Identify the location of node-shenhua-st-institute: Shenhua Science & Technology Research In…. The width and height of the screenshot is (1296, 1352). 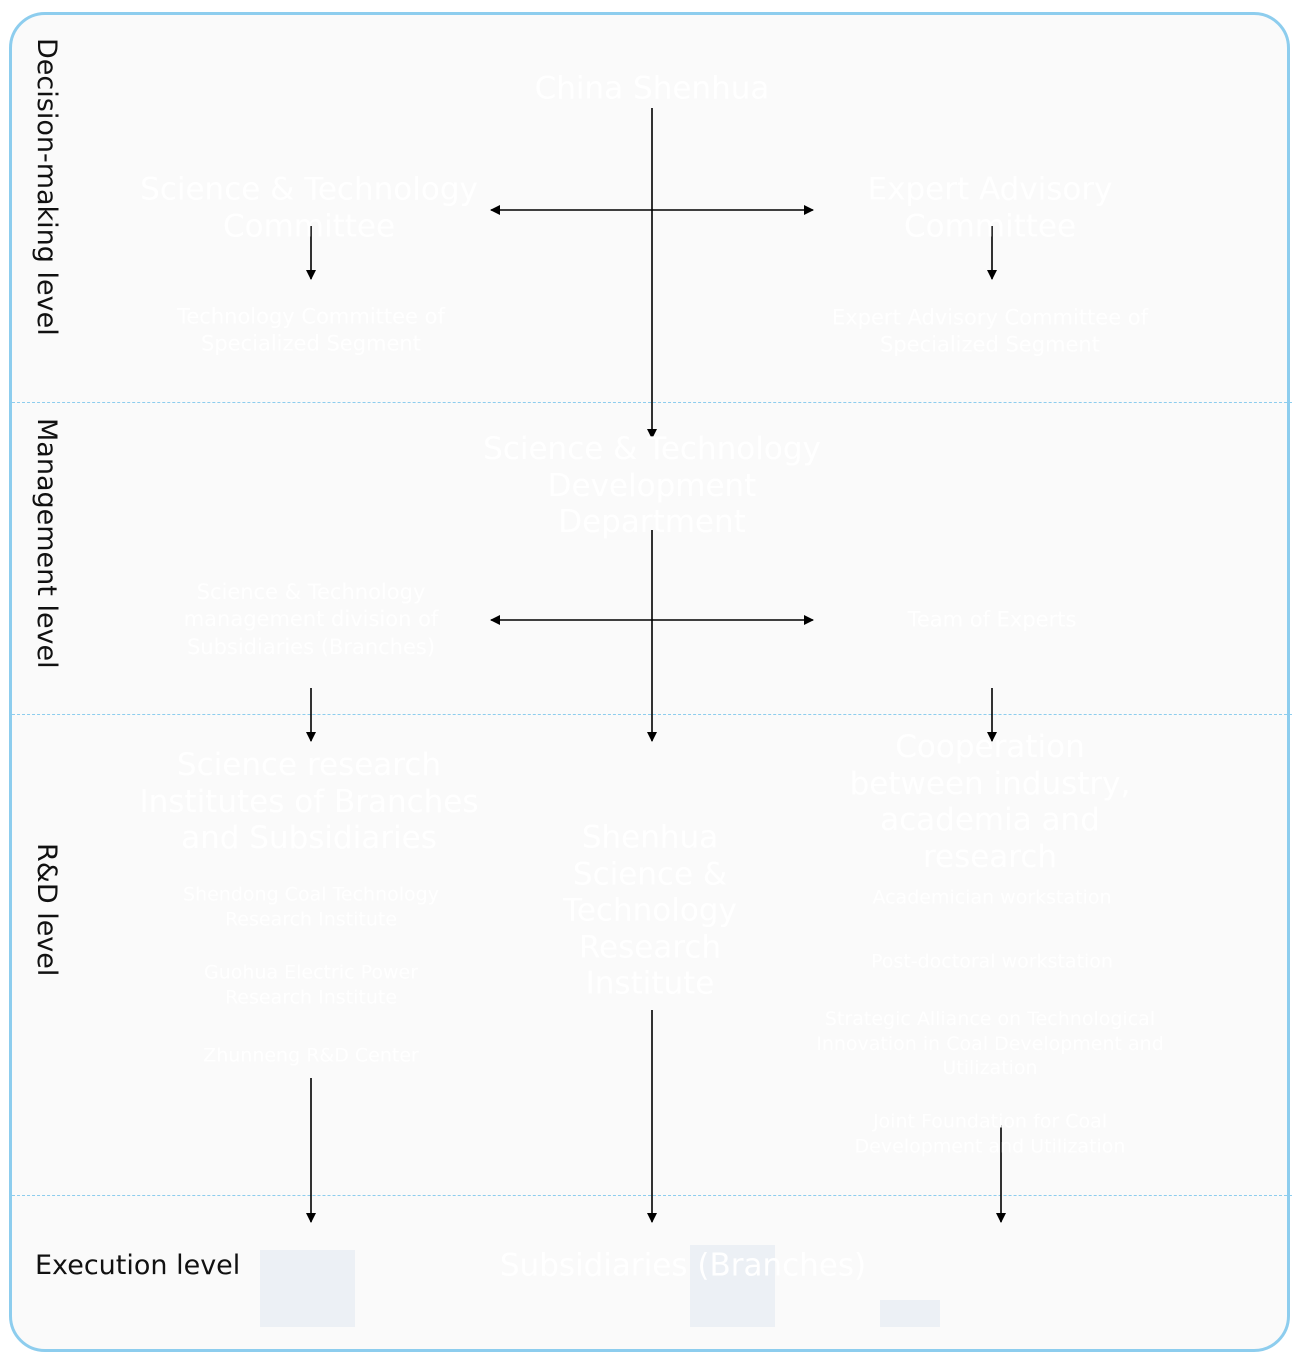
(650, 910).